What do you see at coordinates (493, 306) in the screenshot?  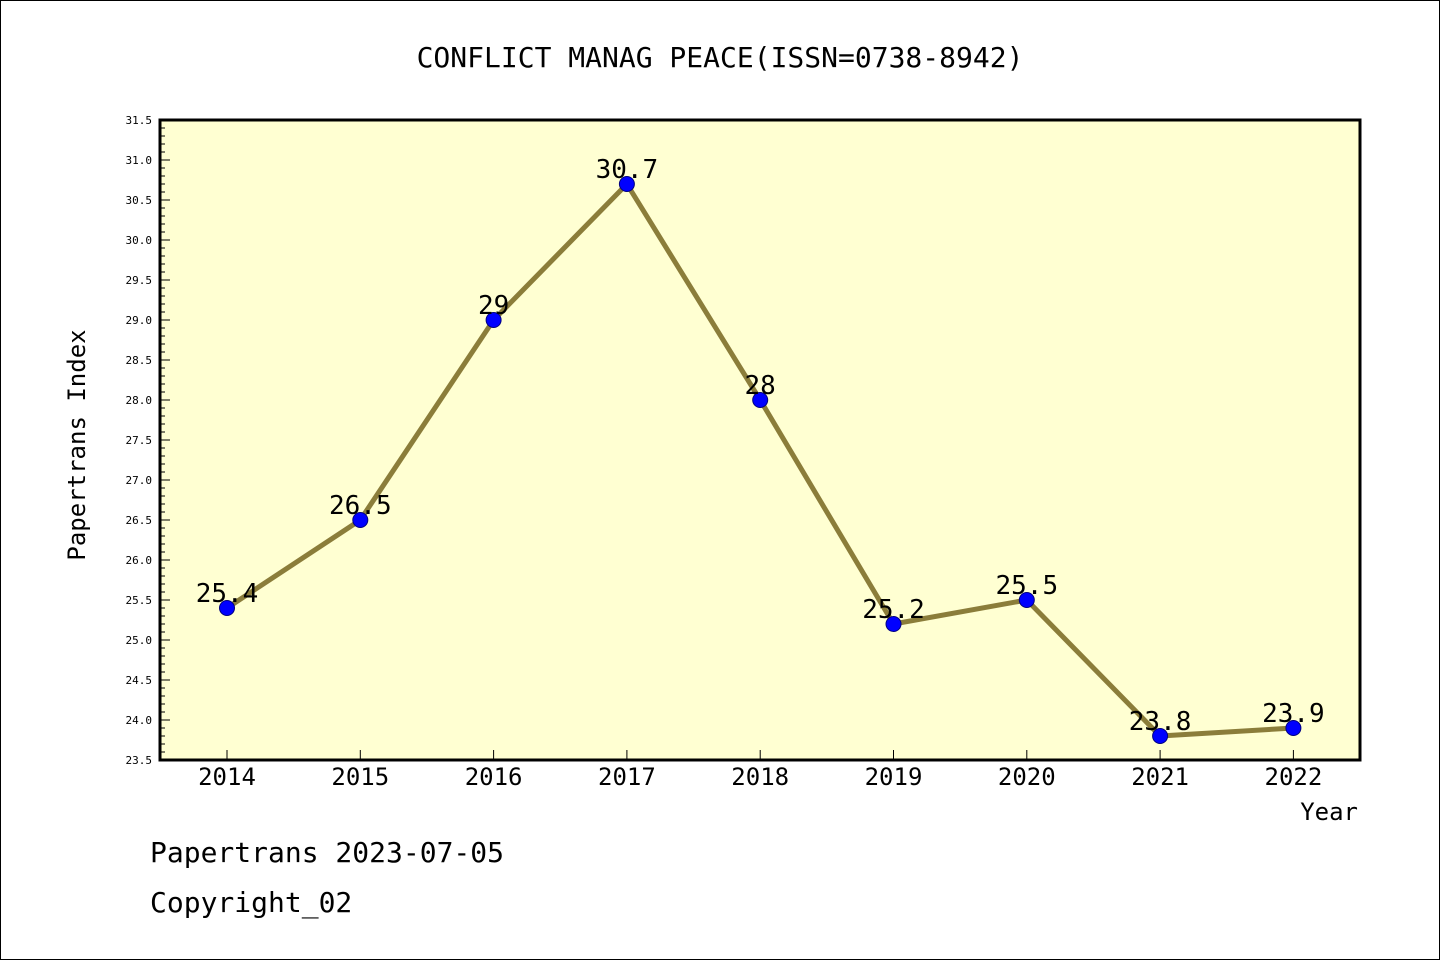 I see `data-label: 29` at bounding box center [493, 306].